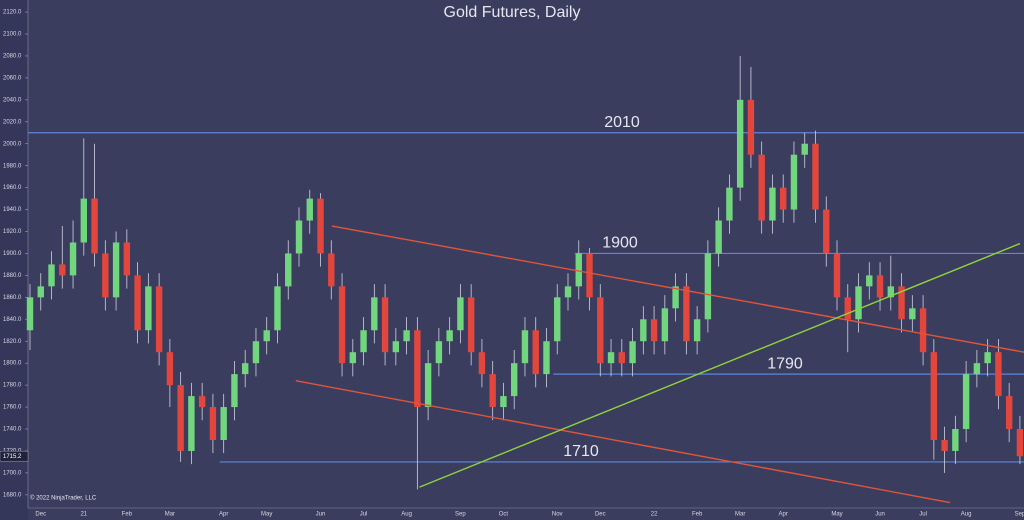  What do you see at coordinates (12, 100) in the screenshot?
I see `y-tick-label: 2040.0` at bounding box center [12, 100].